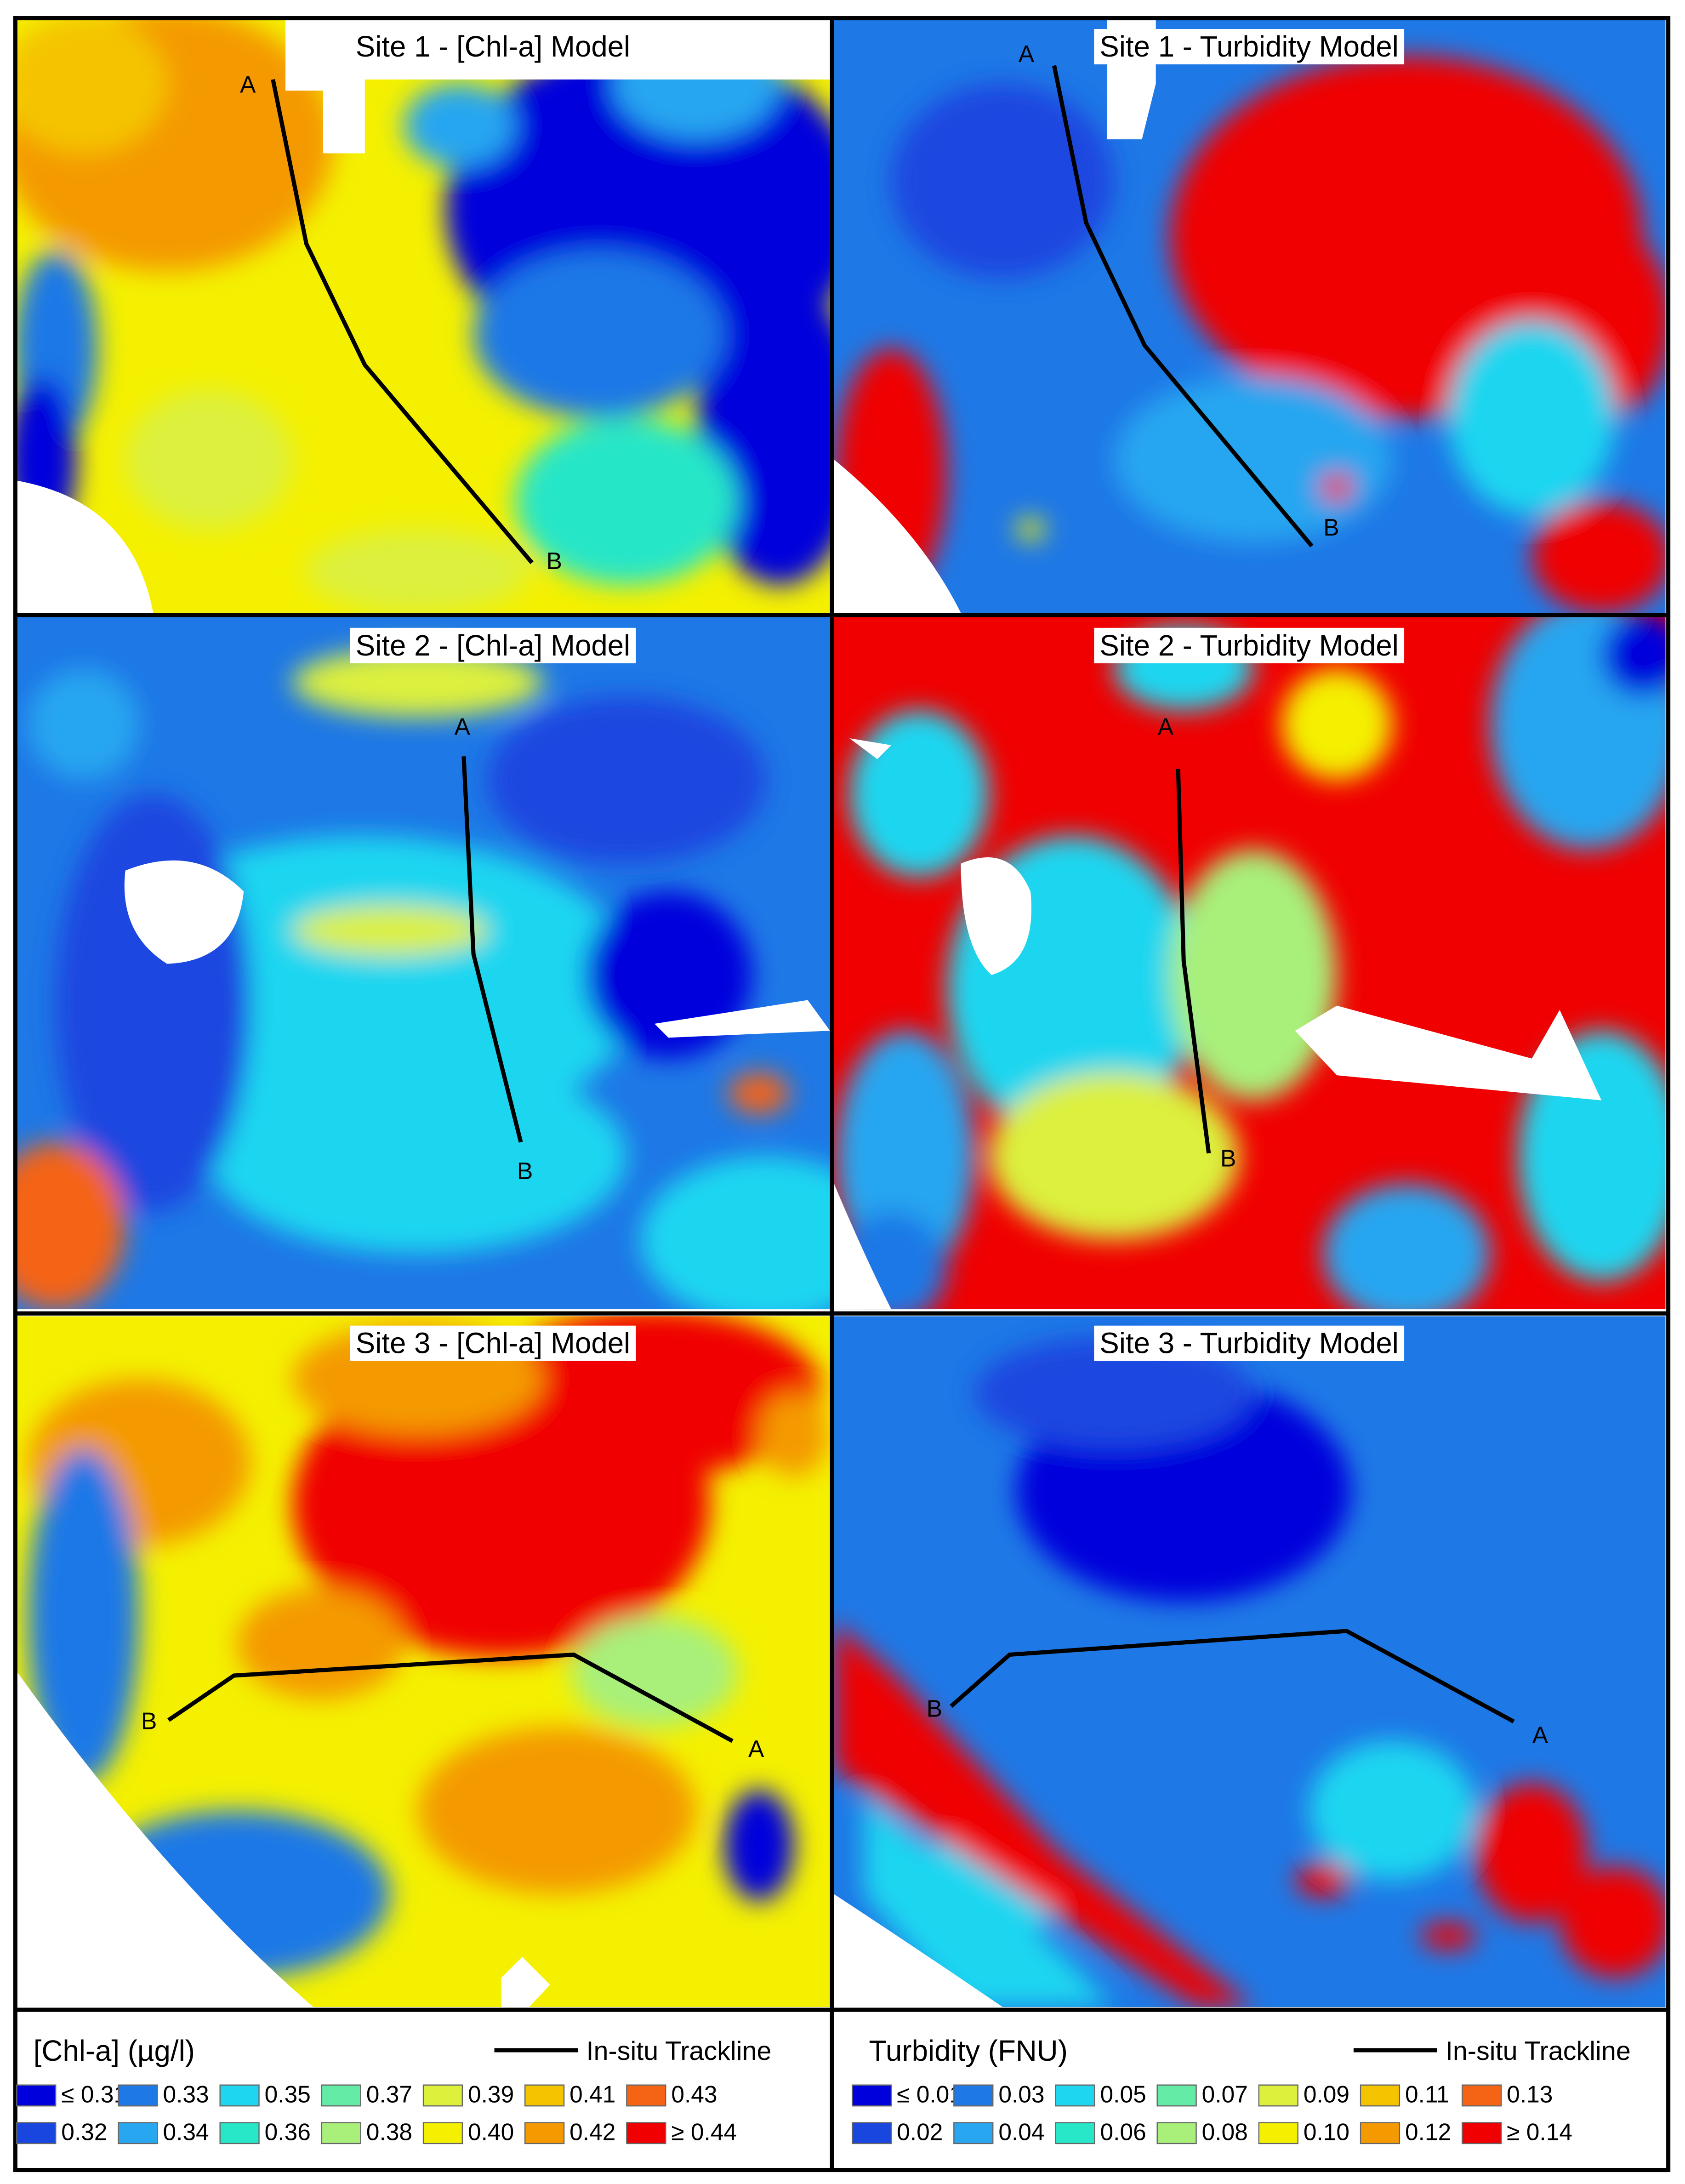 This screenshot has height=2184, width=1685. I want to click on panel-title: Site 2 - [Chl-a] Model, so click(493, 645).